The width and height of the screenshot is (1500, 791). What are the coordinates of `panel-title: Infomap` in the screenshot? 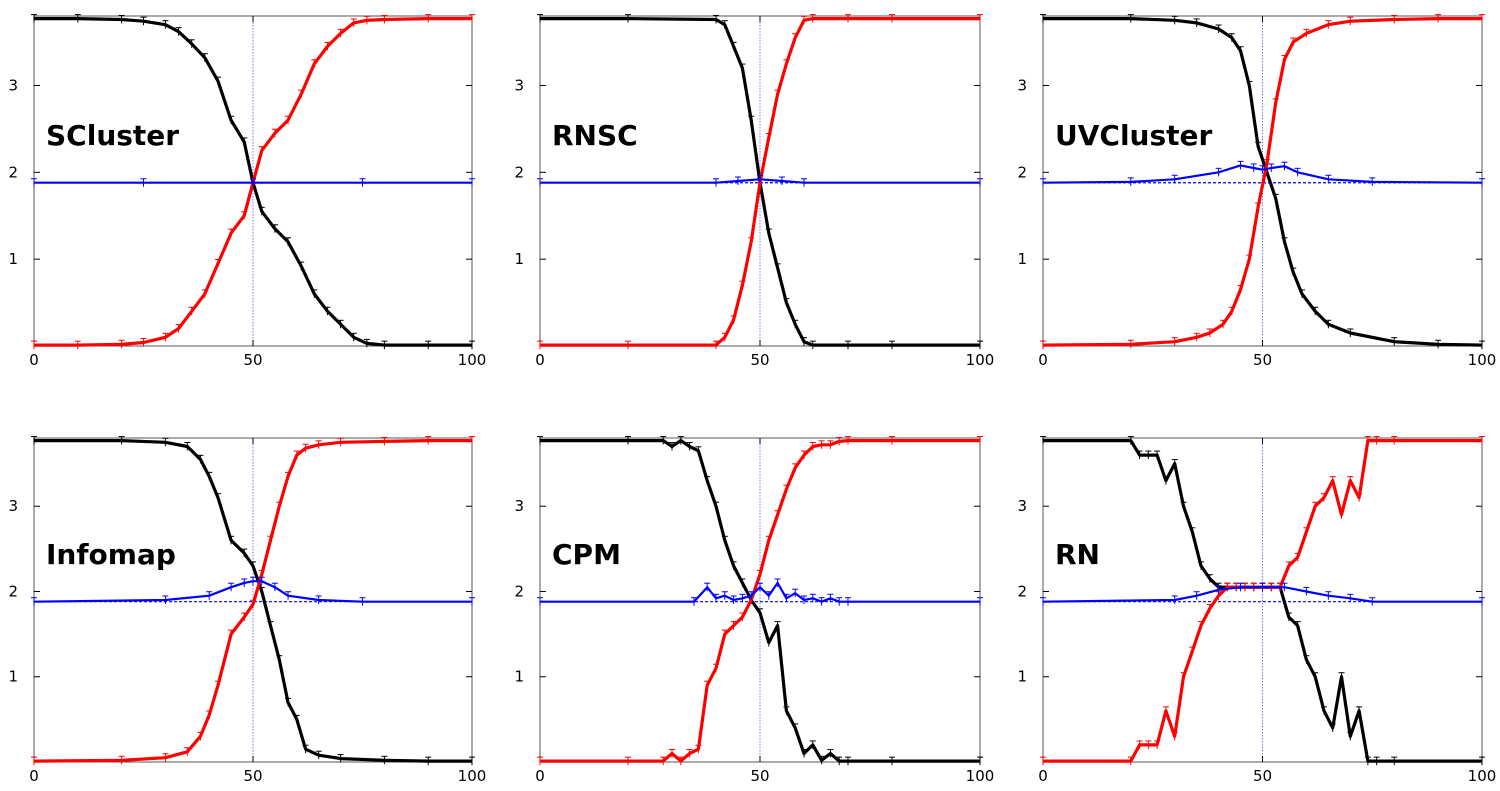 It's located at (111, 554).